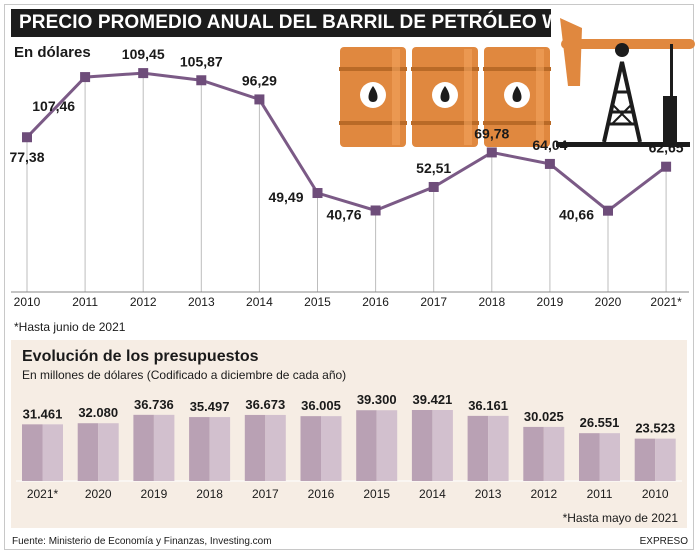 Image resolution: width=700 pixels, height=556 pixels. Describe the element at coordinates (43, 494) in the screenshot. I see `bar-category-label: 2021*` at that location.